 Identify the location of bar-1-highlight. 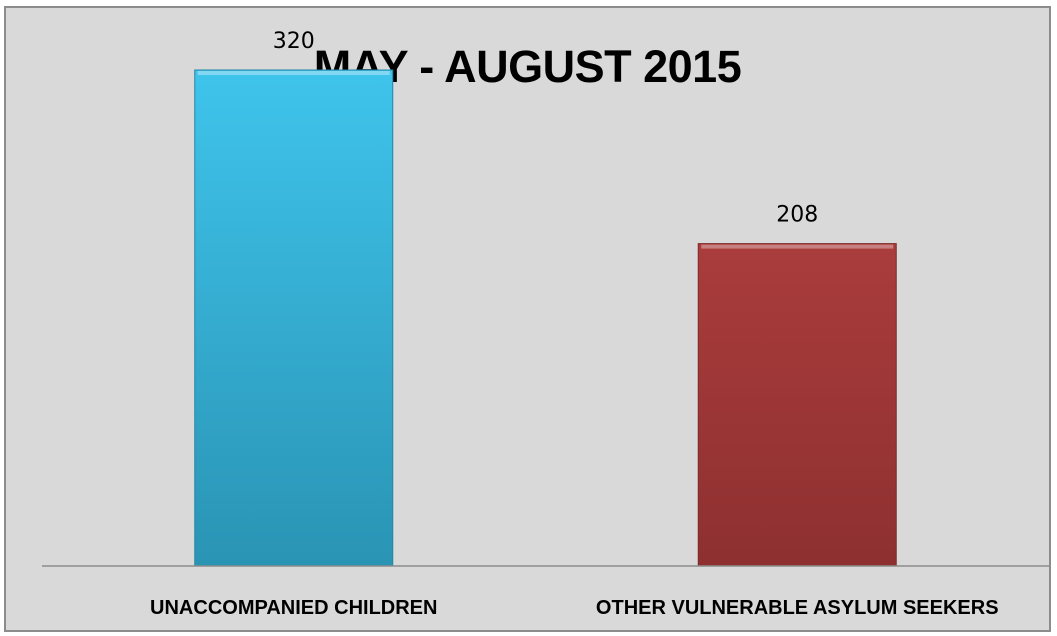
(293, 73).